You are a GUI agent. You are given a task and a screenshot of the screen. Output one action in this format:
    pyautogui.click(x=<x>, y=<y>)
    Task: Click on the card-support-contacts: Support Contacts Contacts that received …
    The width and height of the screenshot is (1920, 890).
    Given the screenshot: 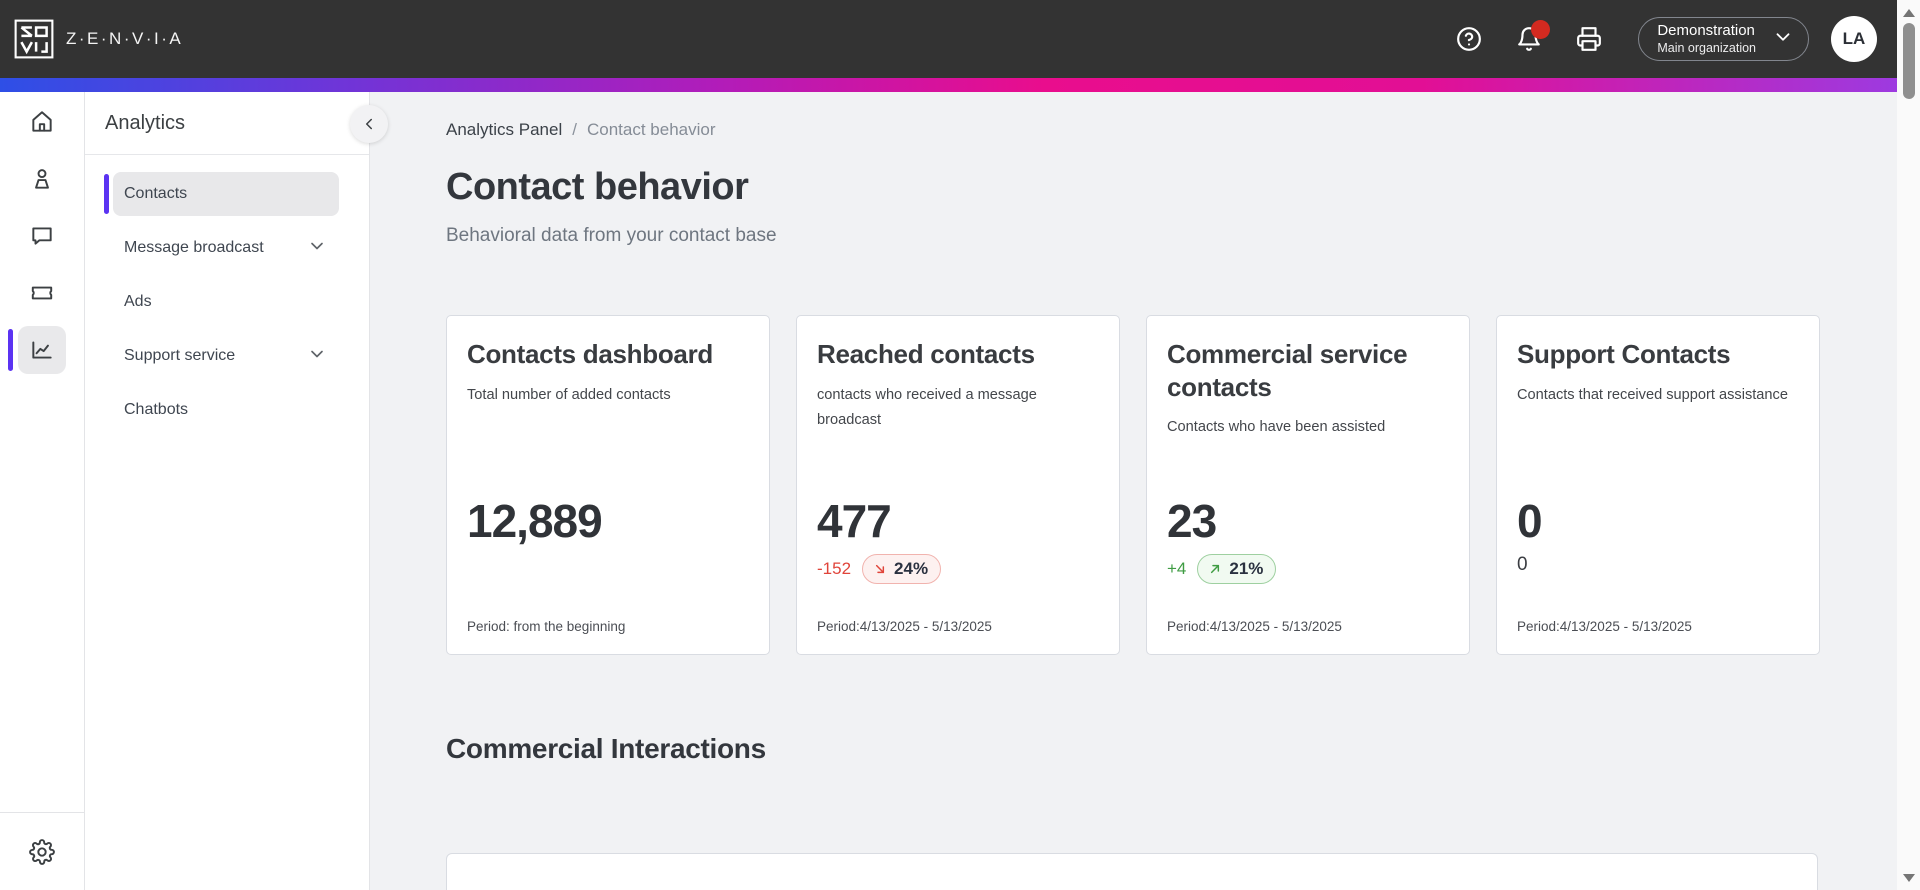 What is the action you would take?
    pyautogui.click(x=1658, y=485)
    